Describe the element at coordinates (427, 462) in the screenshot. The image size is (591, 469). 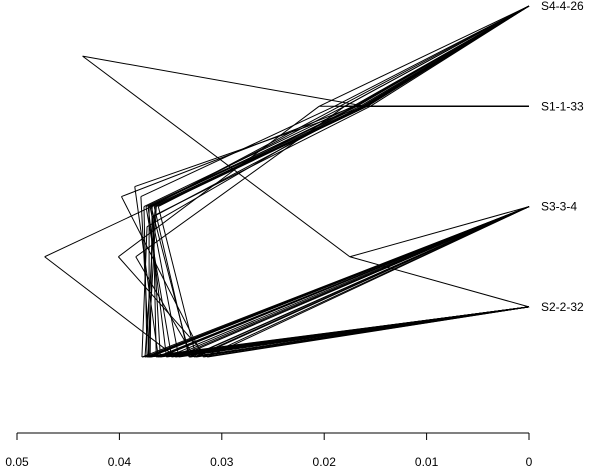
I see `x-tick-label: 0.01` at that location.